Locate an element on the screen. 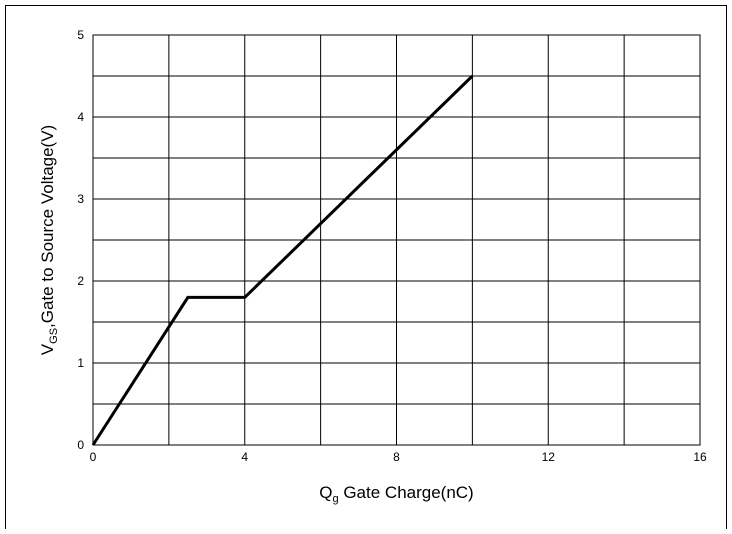  y-tick-label: 1 is located at coordinates (80, 363).